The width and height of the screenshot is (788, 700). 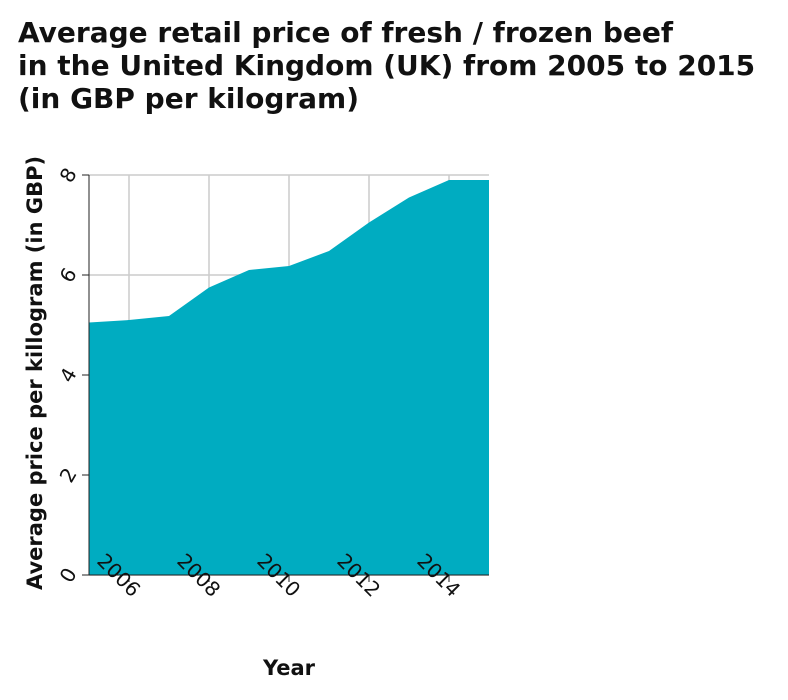 What do you see at coordinates (68, 175) in the screenshot?
I see `y-tick-label: 8` at bounding box center [68, 175].